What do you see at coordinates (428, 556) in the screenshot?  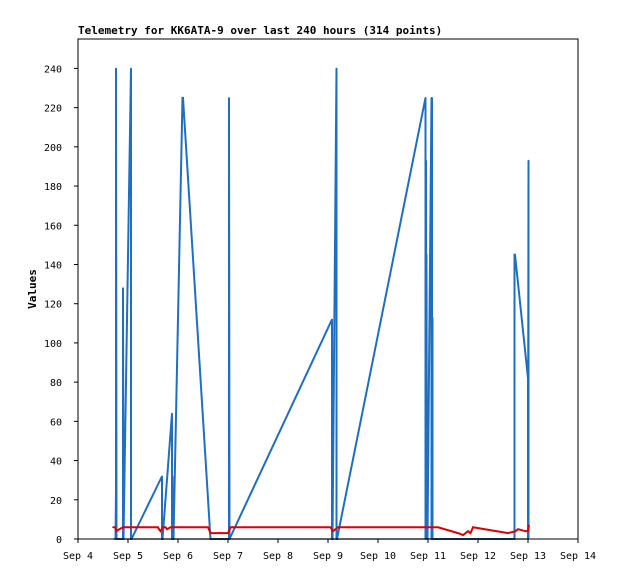 I see `x-tick-label: Sep 11` at bounding box center [428, 556].